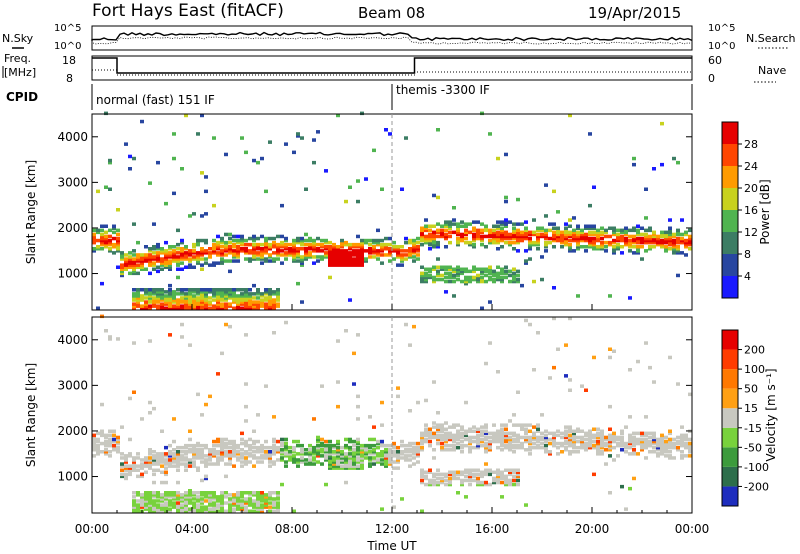  What do you see at coordinates (756, 467) in the screenshot?
I see `colorbar-tick-label: -100` at bounding box center [756, 467].